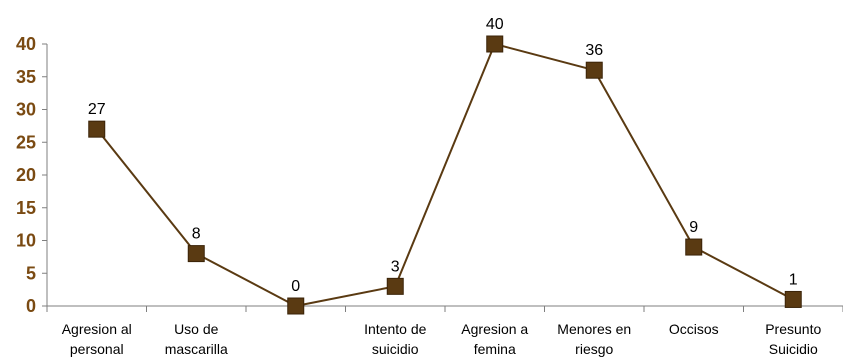 The width and height of the screenshot is (843, 361). I want to click on x-tick-label: Occisos, so click(694, 329).